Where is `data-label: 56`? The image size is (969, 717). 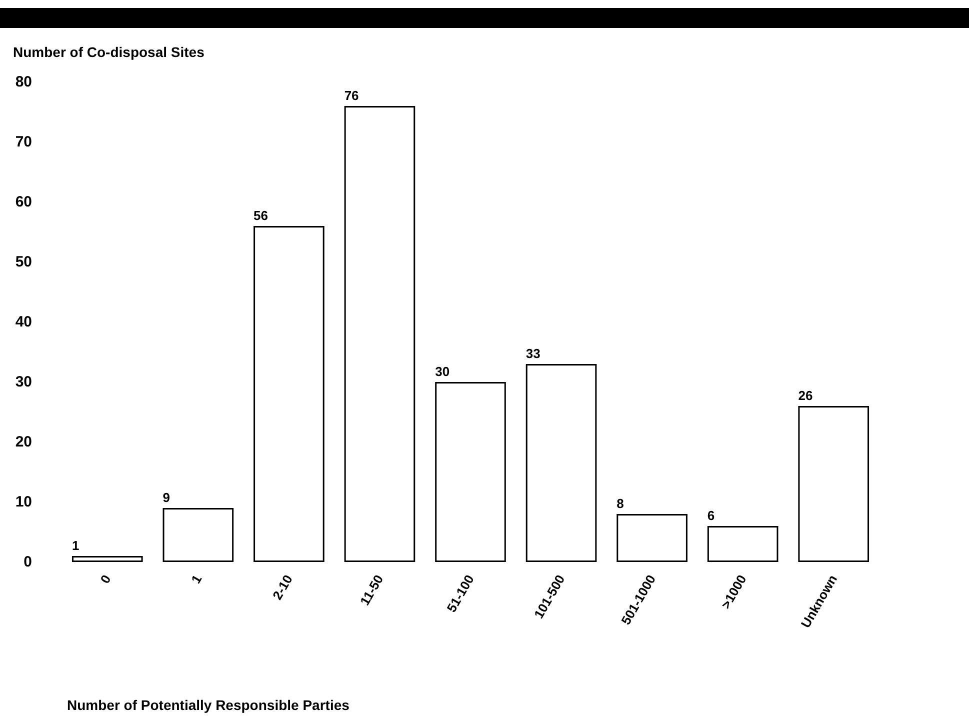 data-label: 56 is located at coordinates (261, 215).